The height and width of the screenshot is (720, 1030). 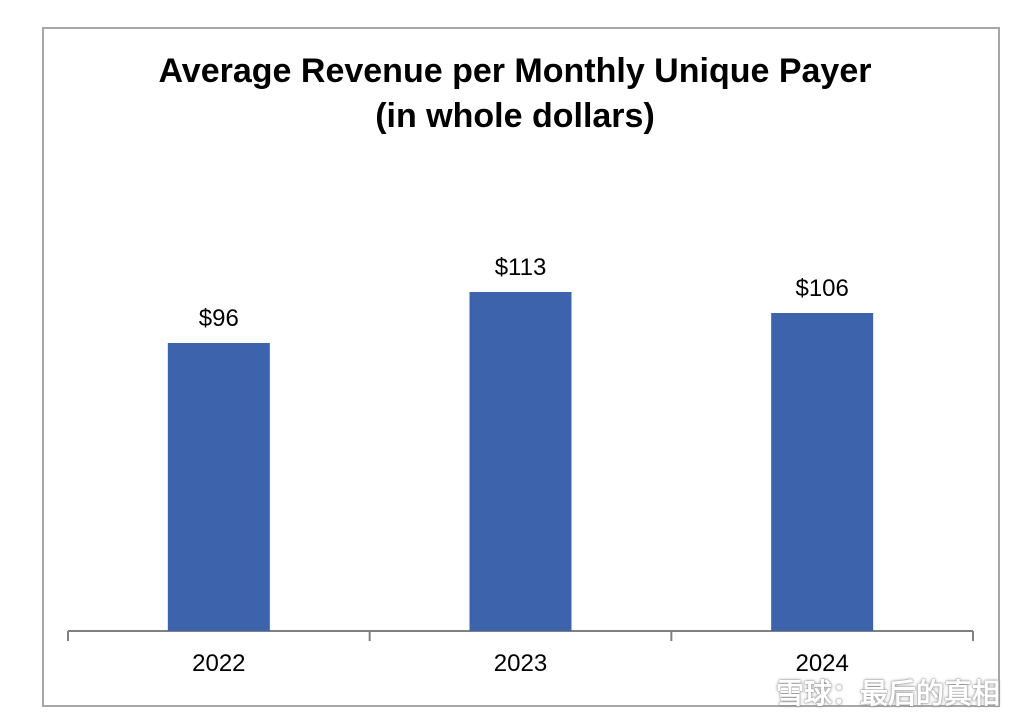 What do you see at coordinates (219, 318) in the screenshot?
I see `data-label-2022: $96` at bounding box center [219, 318].